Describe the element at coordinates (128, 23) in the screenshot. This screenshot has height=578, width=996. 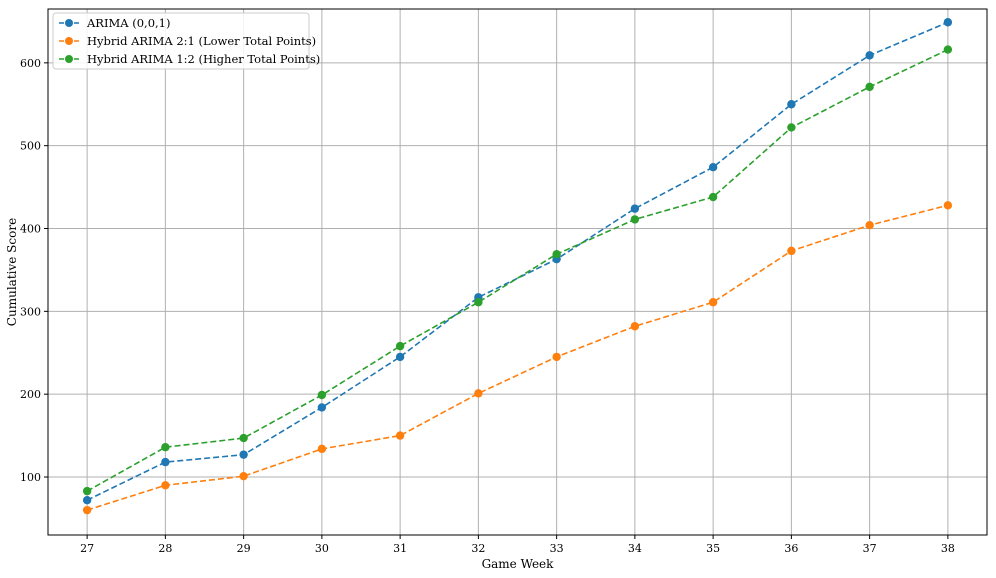
I see `legend-label-0: ARIMA (0,0,1)` at that location.